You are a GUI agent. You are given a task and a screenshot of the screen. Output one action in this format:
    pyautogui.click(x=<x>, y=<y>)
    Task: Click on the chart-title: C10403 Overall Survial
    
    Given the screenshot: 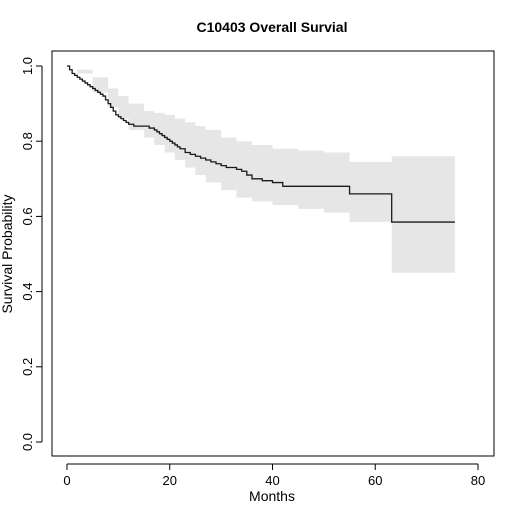 What is the action you would take?
    pyautogui.click(x=272, y=27)
    